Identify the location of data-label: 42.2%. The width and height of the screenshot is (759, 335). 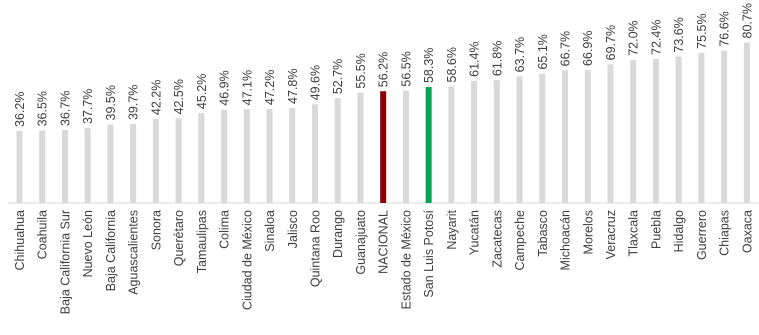
(156, 97).